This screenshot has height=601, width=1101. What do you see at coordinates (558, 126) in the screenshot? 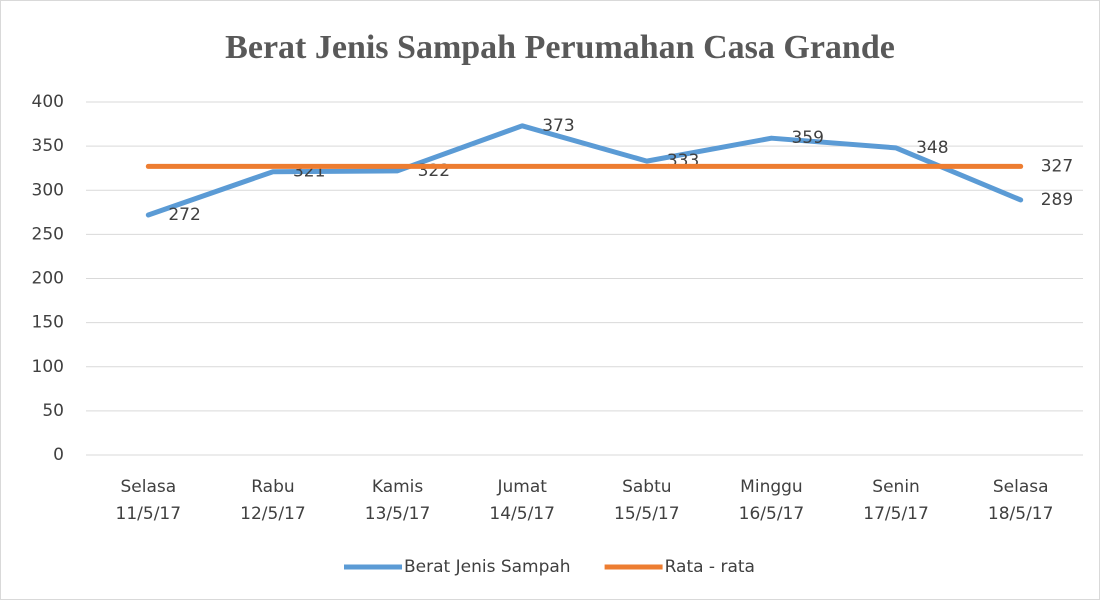
I see `data-label: 373` at bounding box center [558, 126].